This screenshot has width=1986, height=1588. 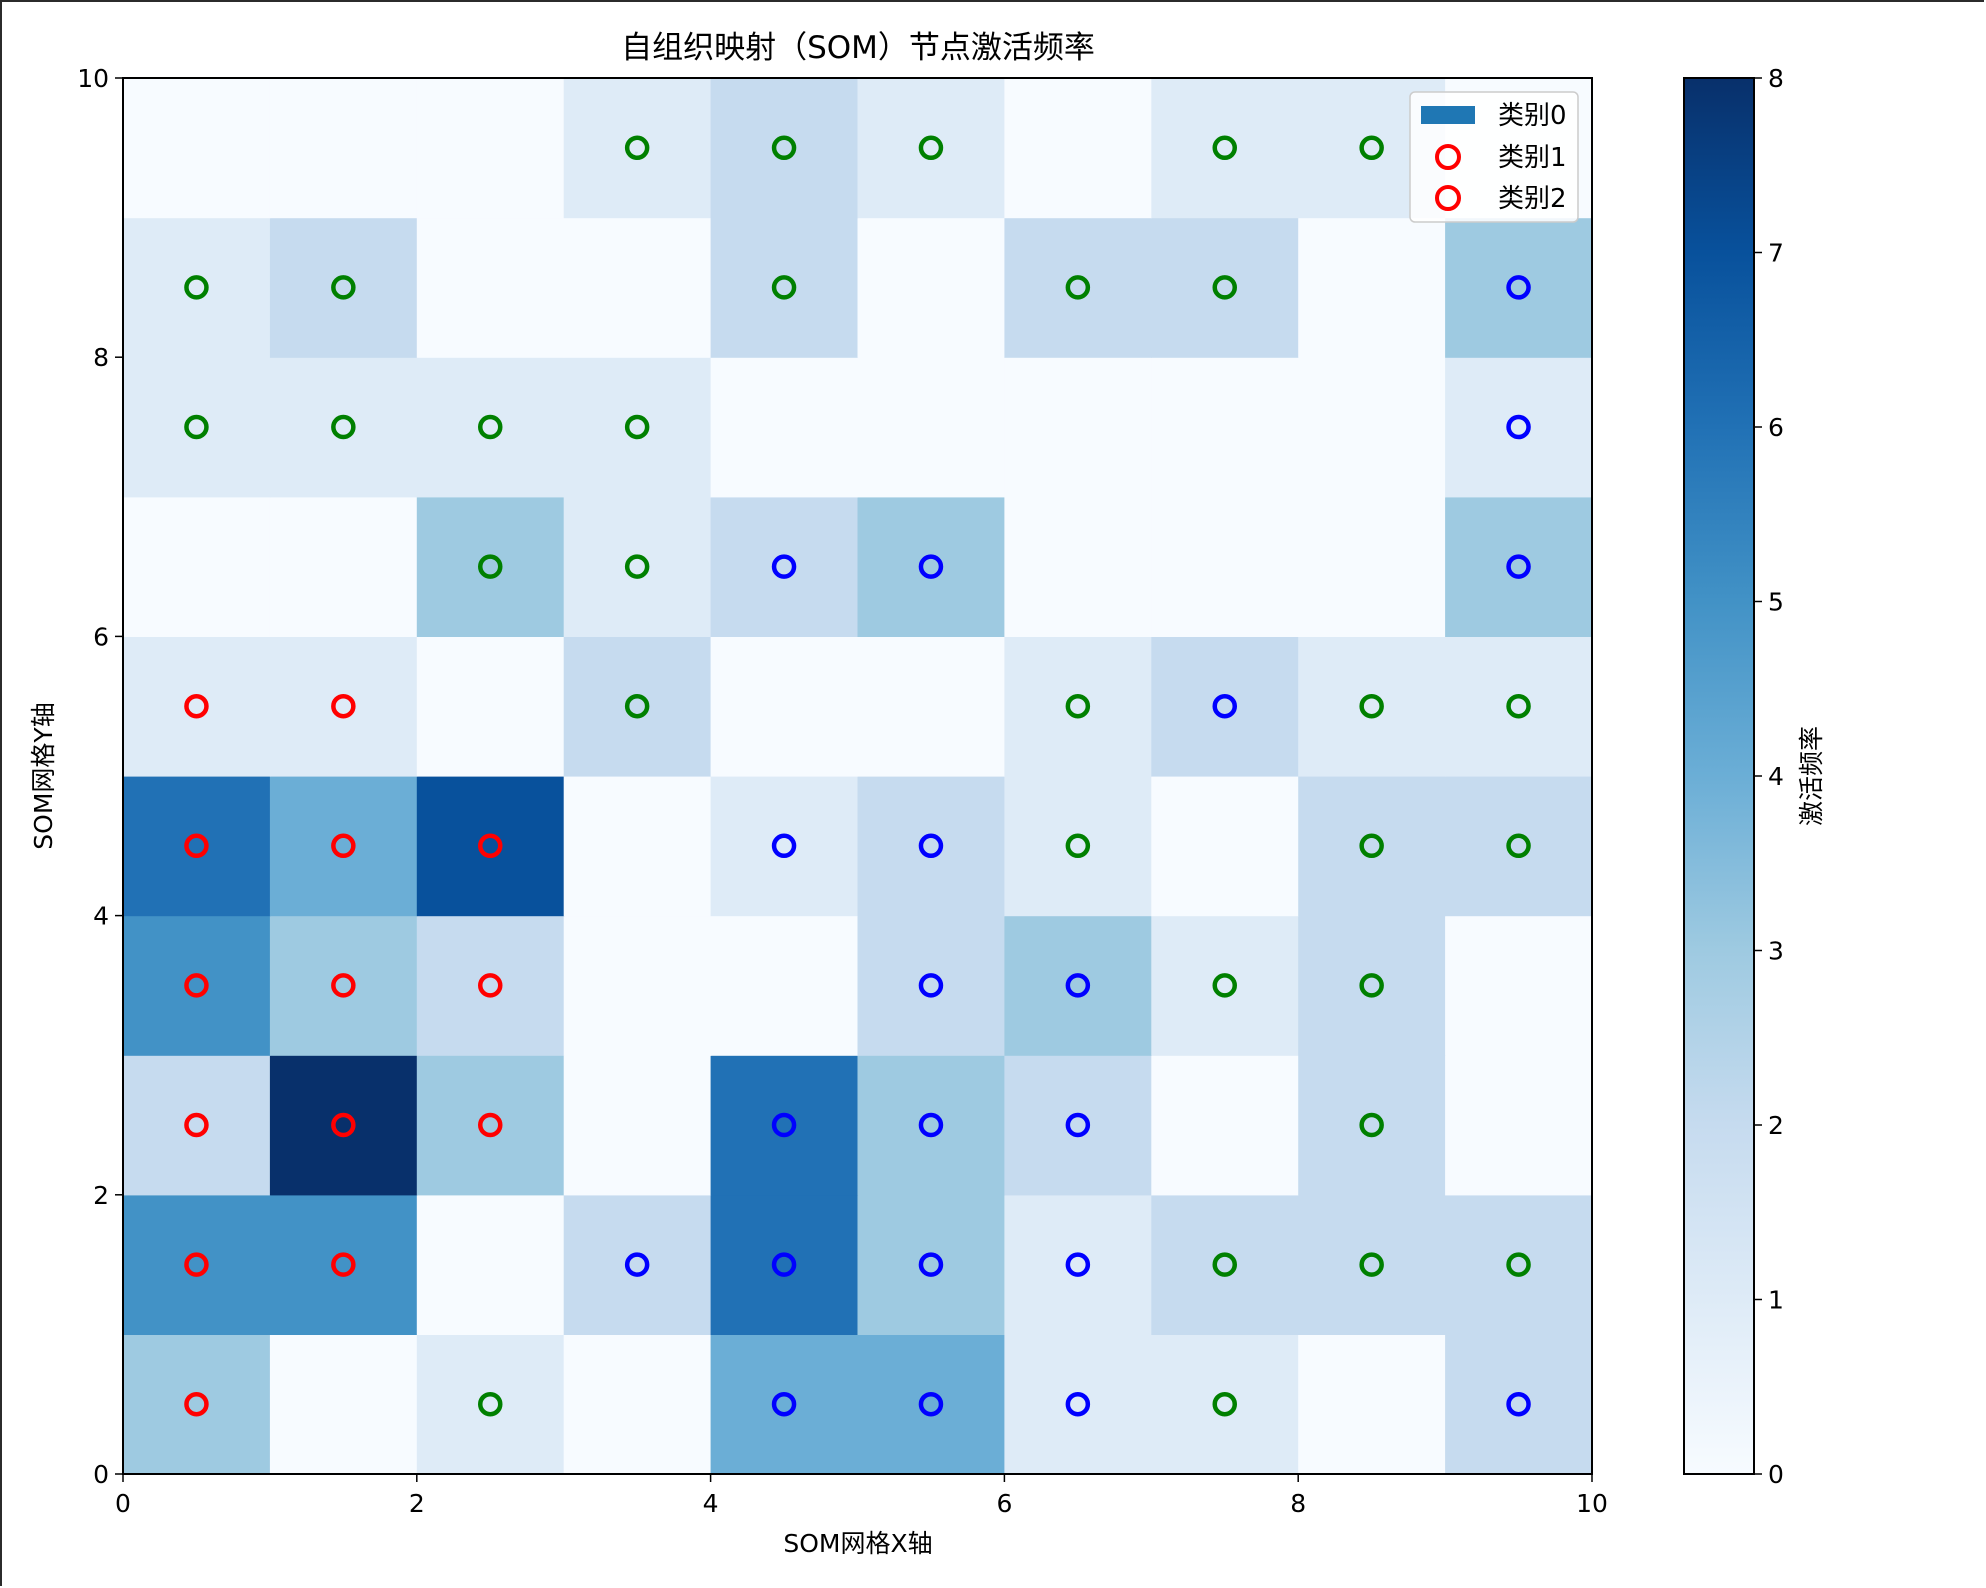 What do you see at coordinates (1776, 78) in the screenshot?
I see `colorbar-tick-label: 8` at bounding box center [1776, 78].